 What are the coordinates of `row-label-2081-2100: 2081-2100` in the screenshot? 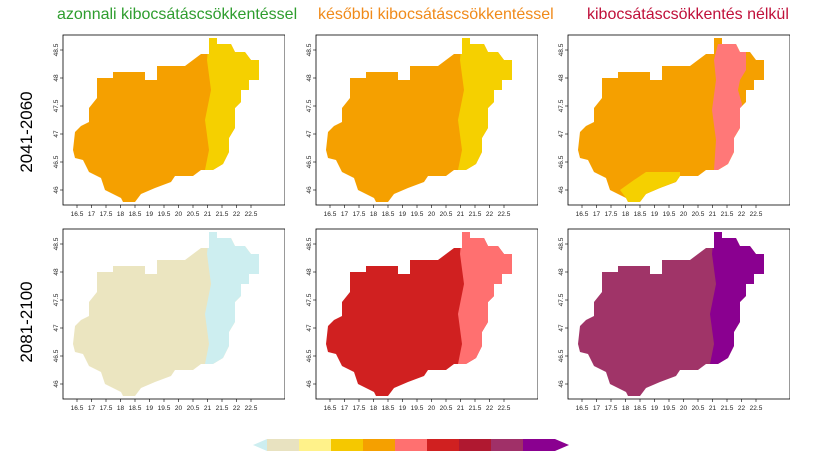 It's located at (26, 322).